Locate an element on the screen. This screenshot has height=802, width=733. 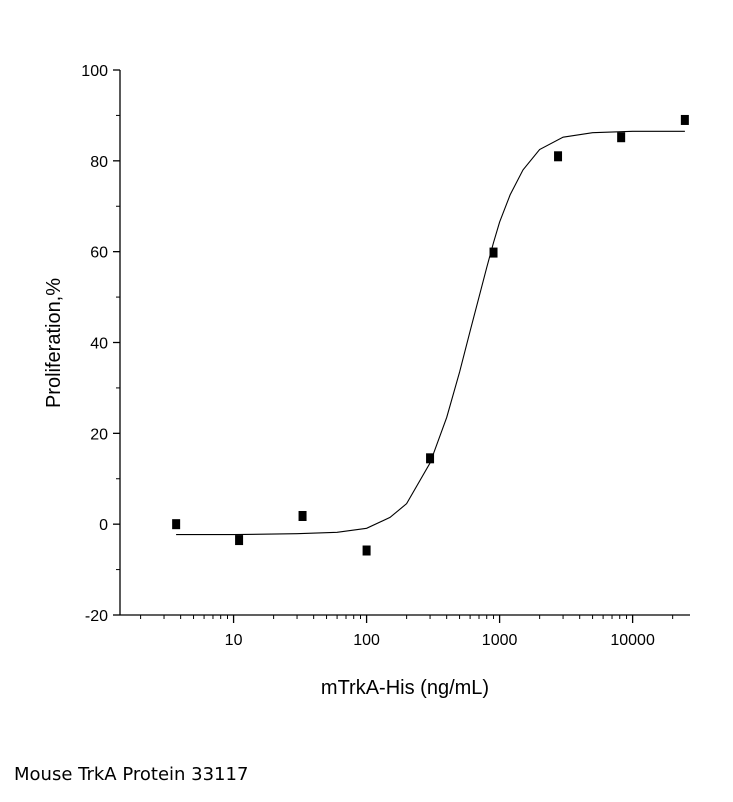
y-tick-label: 20 is located at coordinates (99, 434).